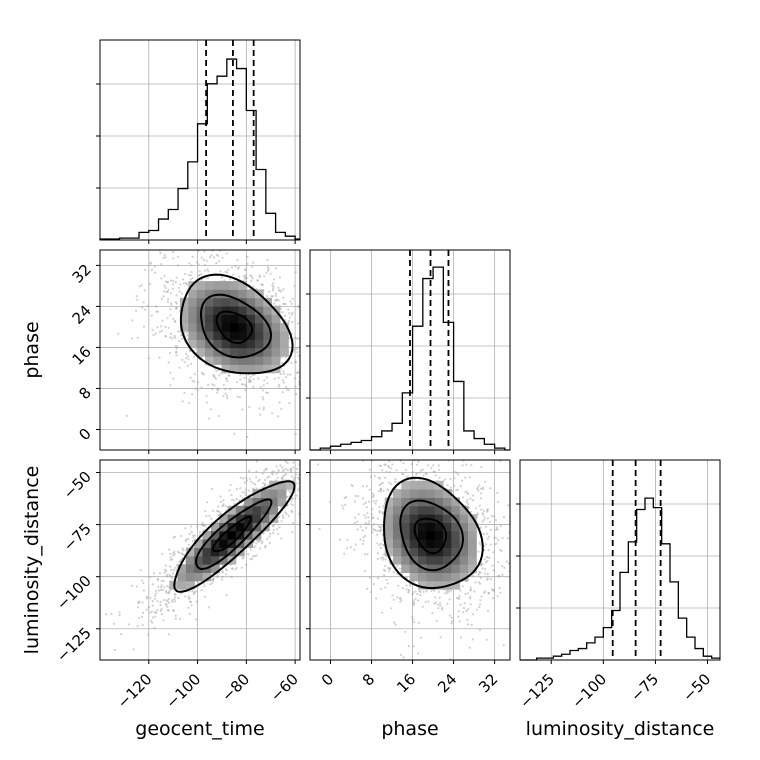 The width and height of the screenshot is (760, 760). What do you see at coordinates (32, 560) in the screenshot?
I see `y-axis-label-luminosity-distance: luminosity_distance` at bounding box center [32, 560].